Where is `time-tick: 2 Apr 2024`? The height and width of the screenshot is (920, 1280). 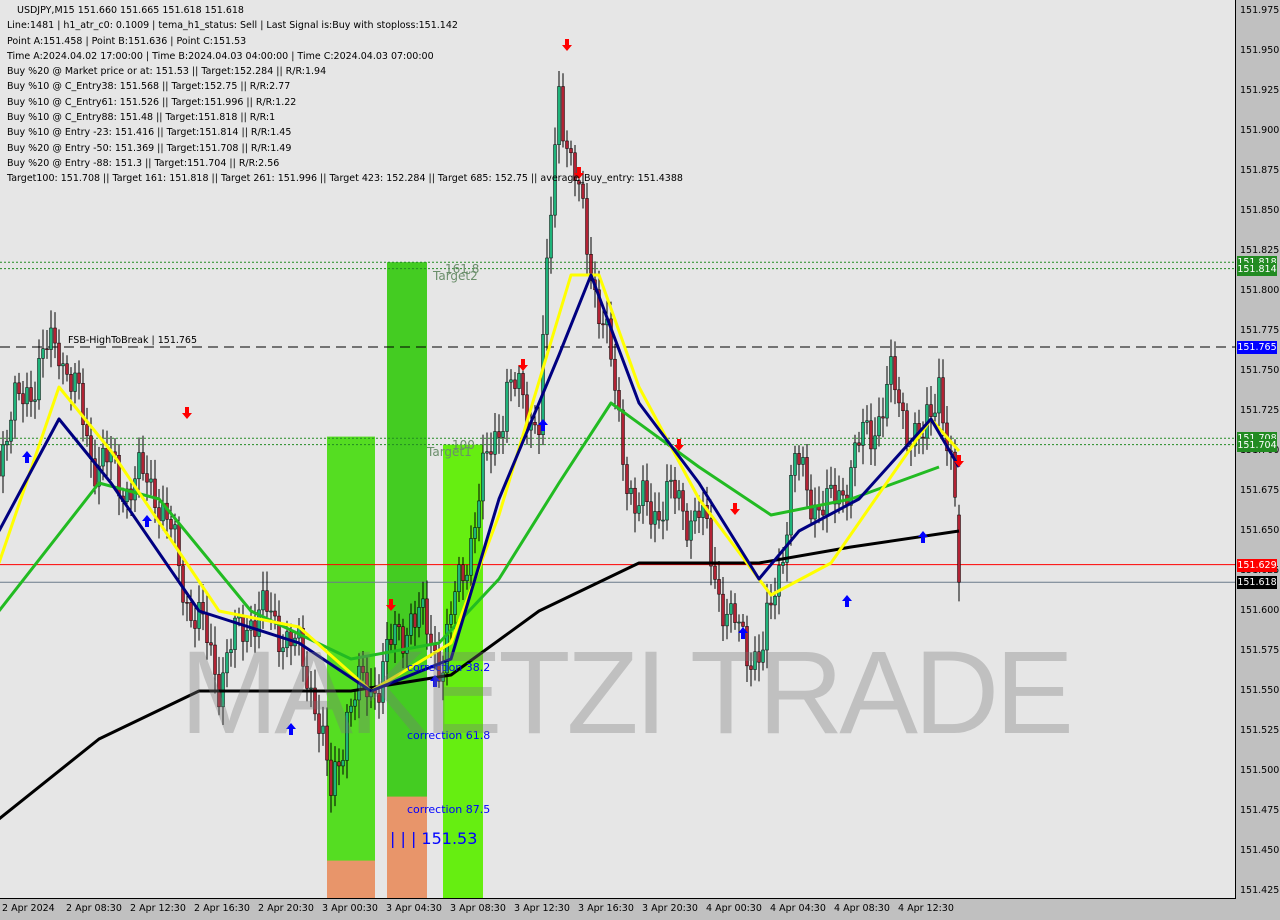 time-tick: 2 Apr 2024 is located at coordinates (28, 908).